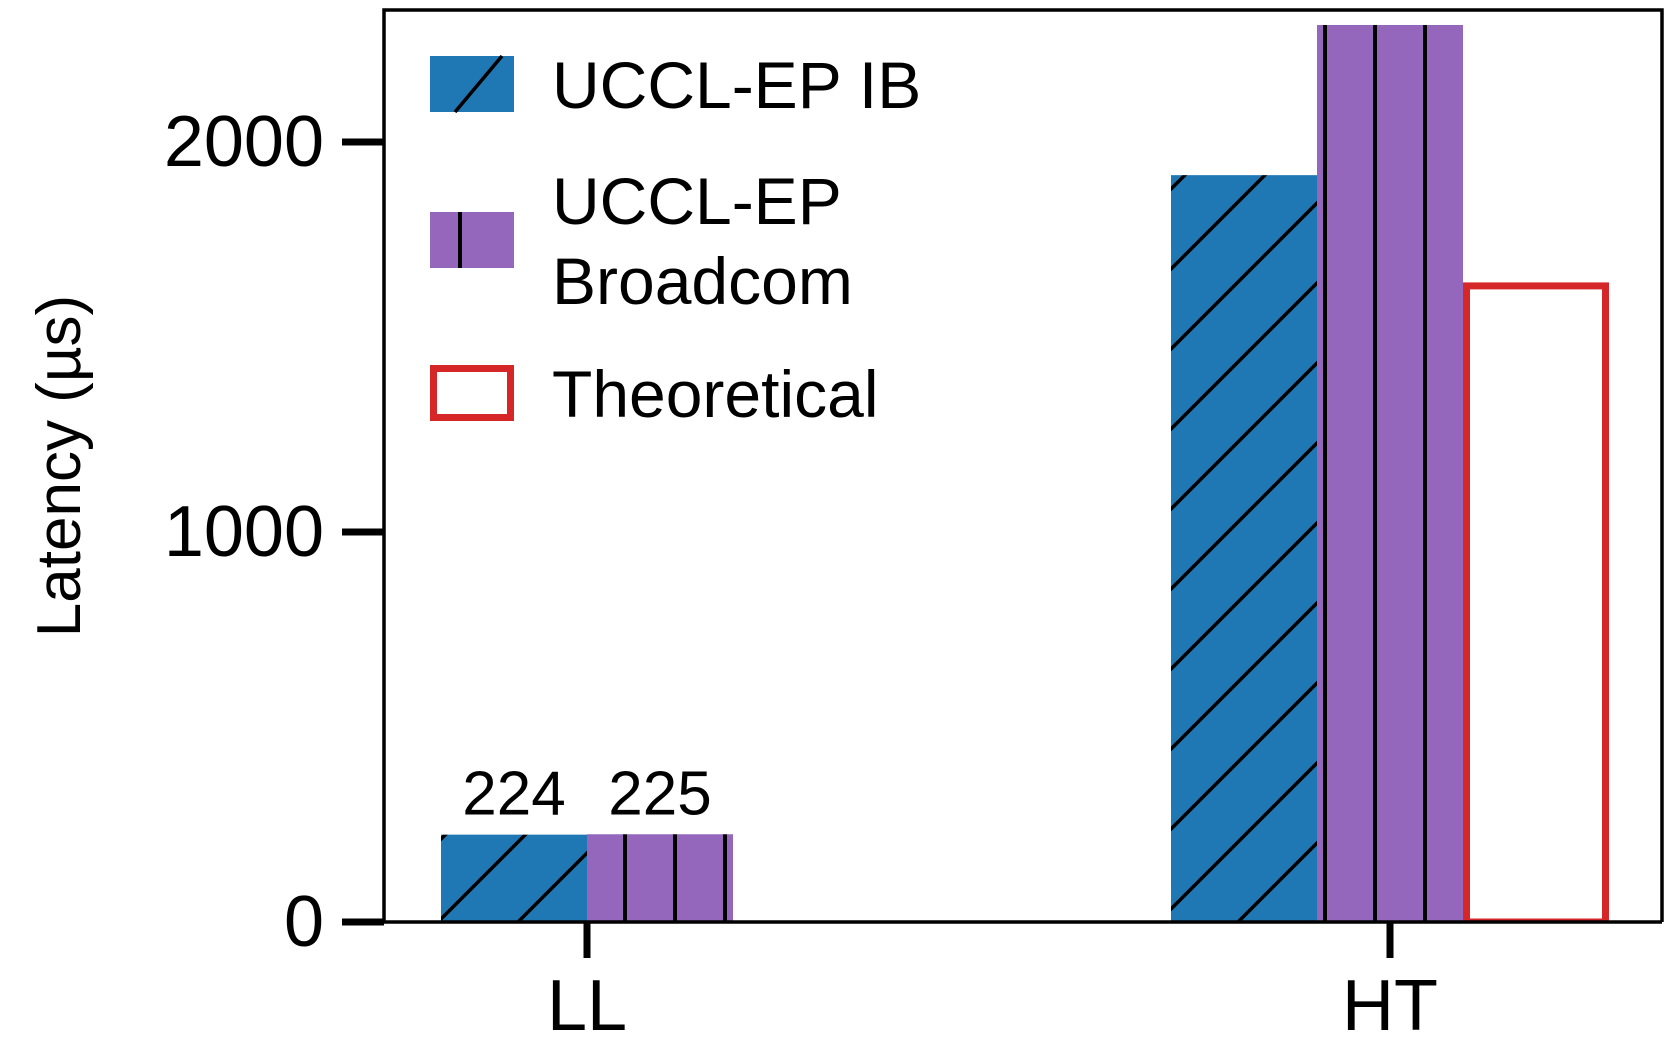 The image size is (1669, 1050). I want to click on legend-swatch-uccl-ep-broadcom, so click(472, 240).